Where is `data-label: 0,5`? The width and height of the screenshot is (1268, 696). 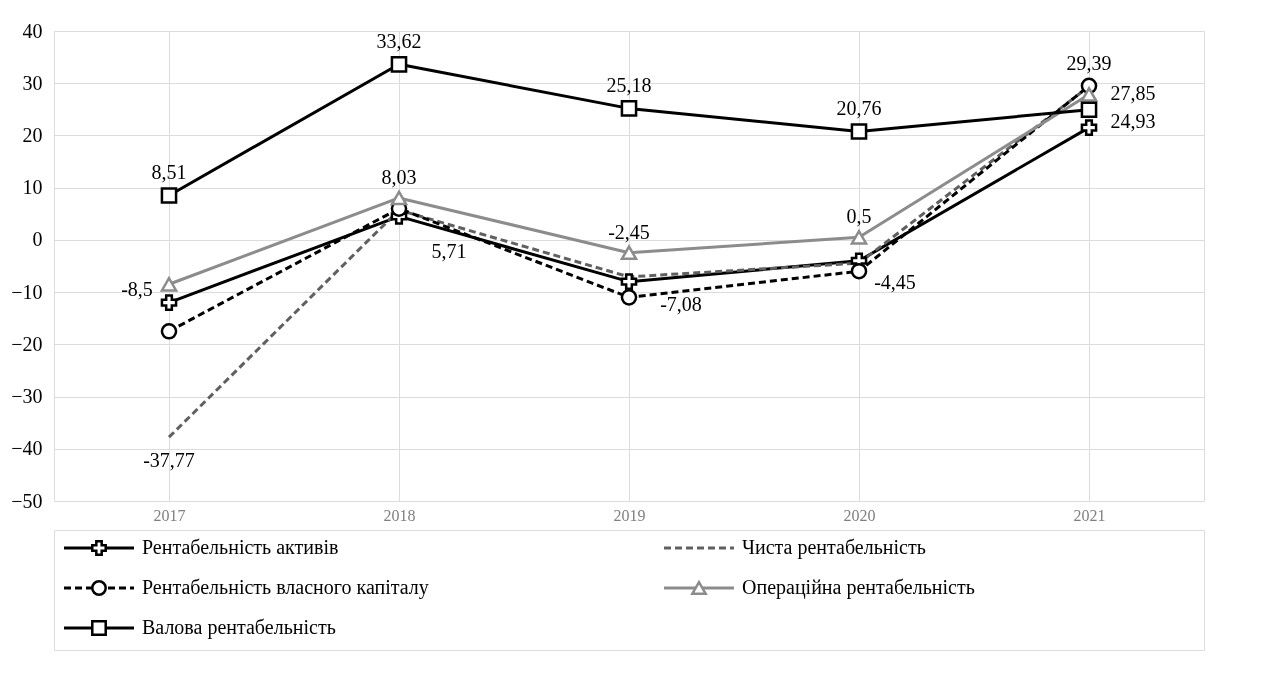
data-label: 0,5 is located at coordinates (859, 216).